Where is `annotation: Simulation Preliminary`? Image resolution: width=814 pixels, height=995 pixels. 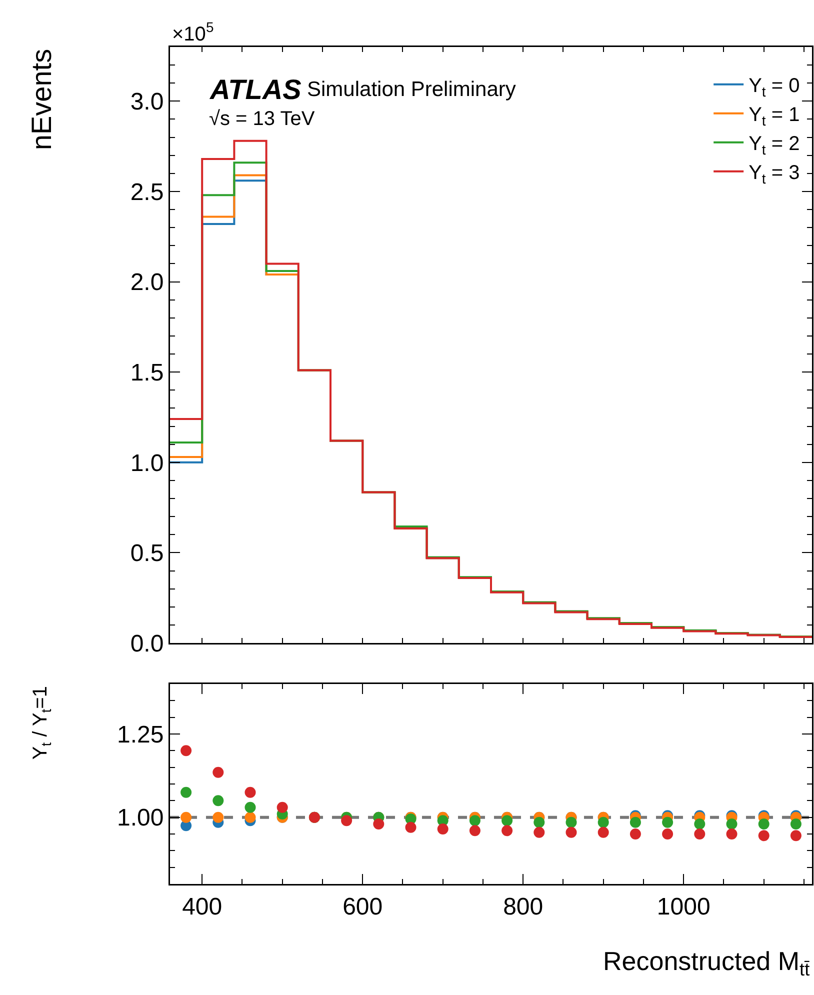
annotation: Simulation Preliminary is located at coordinates (411, 89).